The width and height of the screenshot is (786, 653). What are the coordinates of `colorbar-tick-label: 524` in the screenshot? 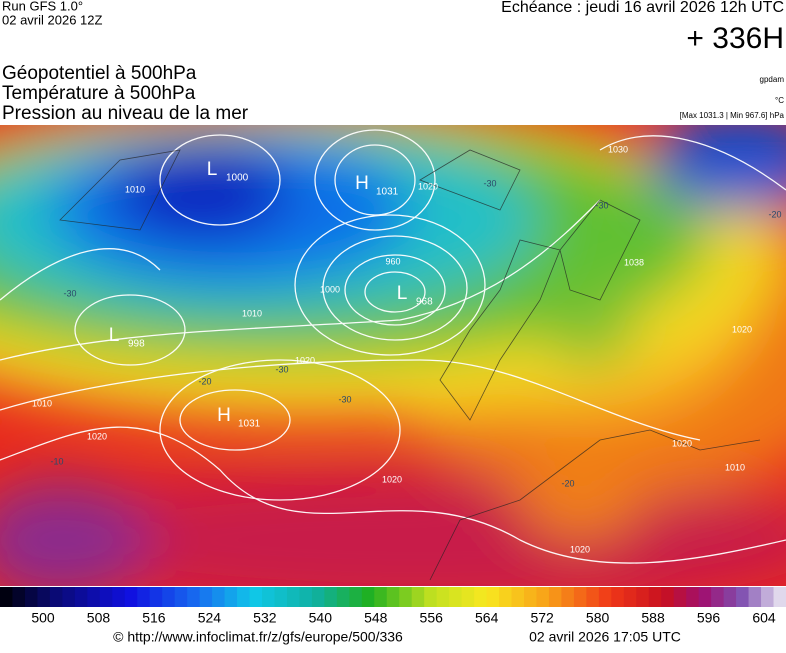 It's located at (210, 618).